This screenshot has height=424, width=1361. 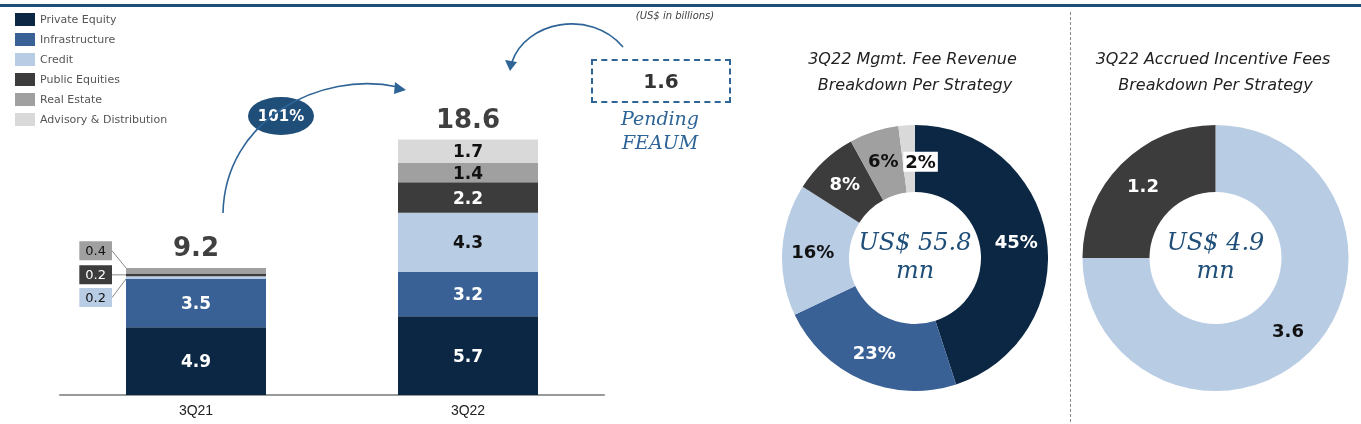 What do you see at coordinates (79, 19) in the screenshot?
I see `legend-label: Private Equity` at bounding box center [79, 19].